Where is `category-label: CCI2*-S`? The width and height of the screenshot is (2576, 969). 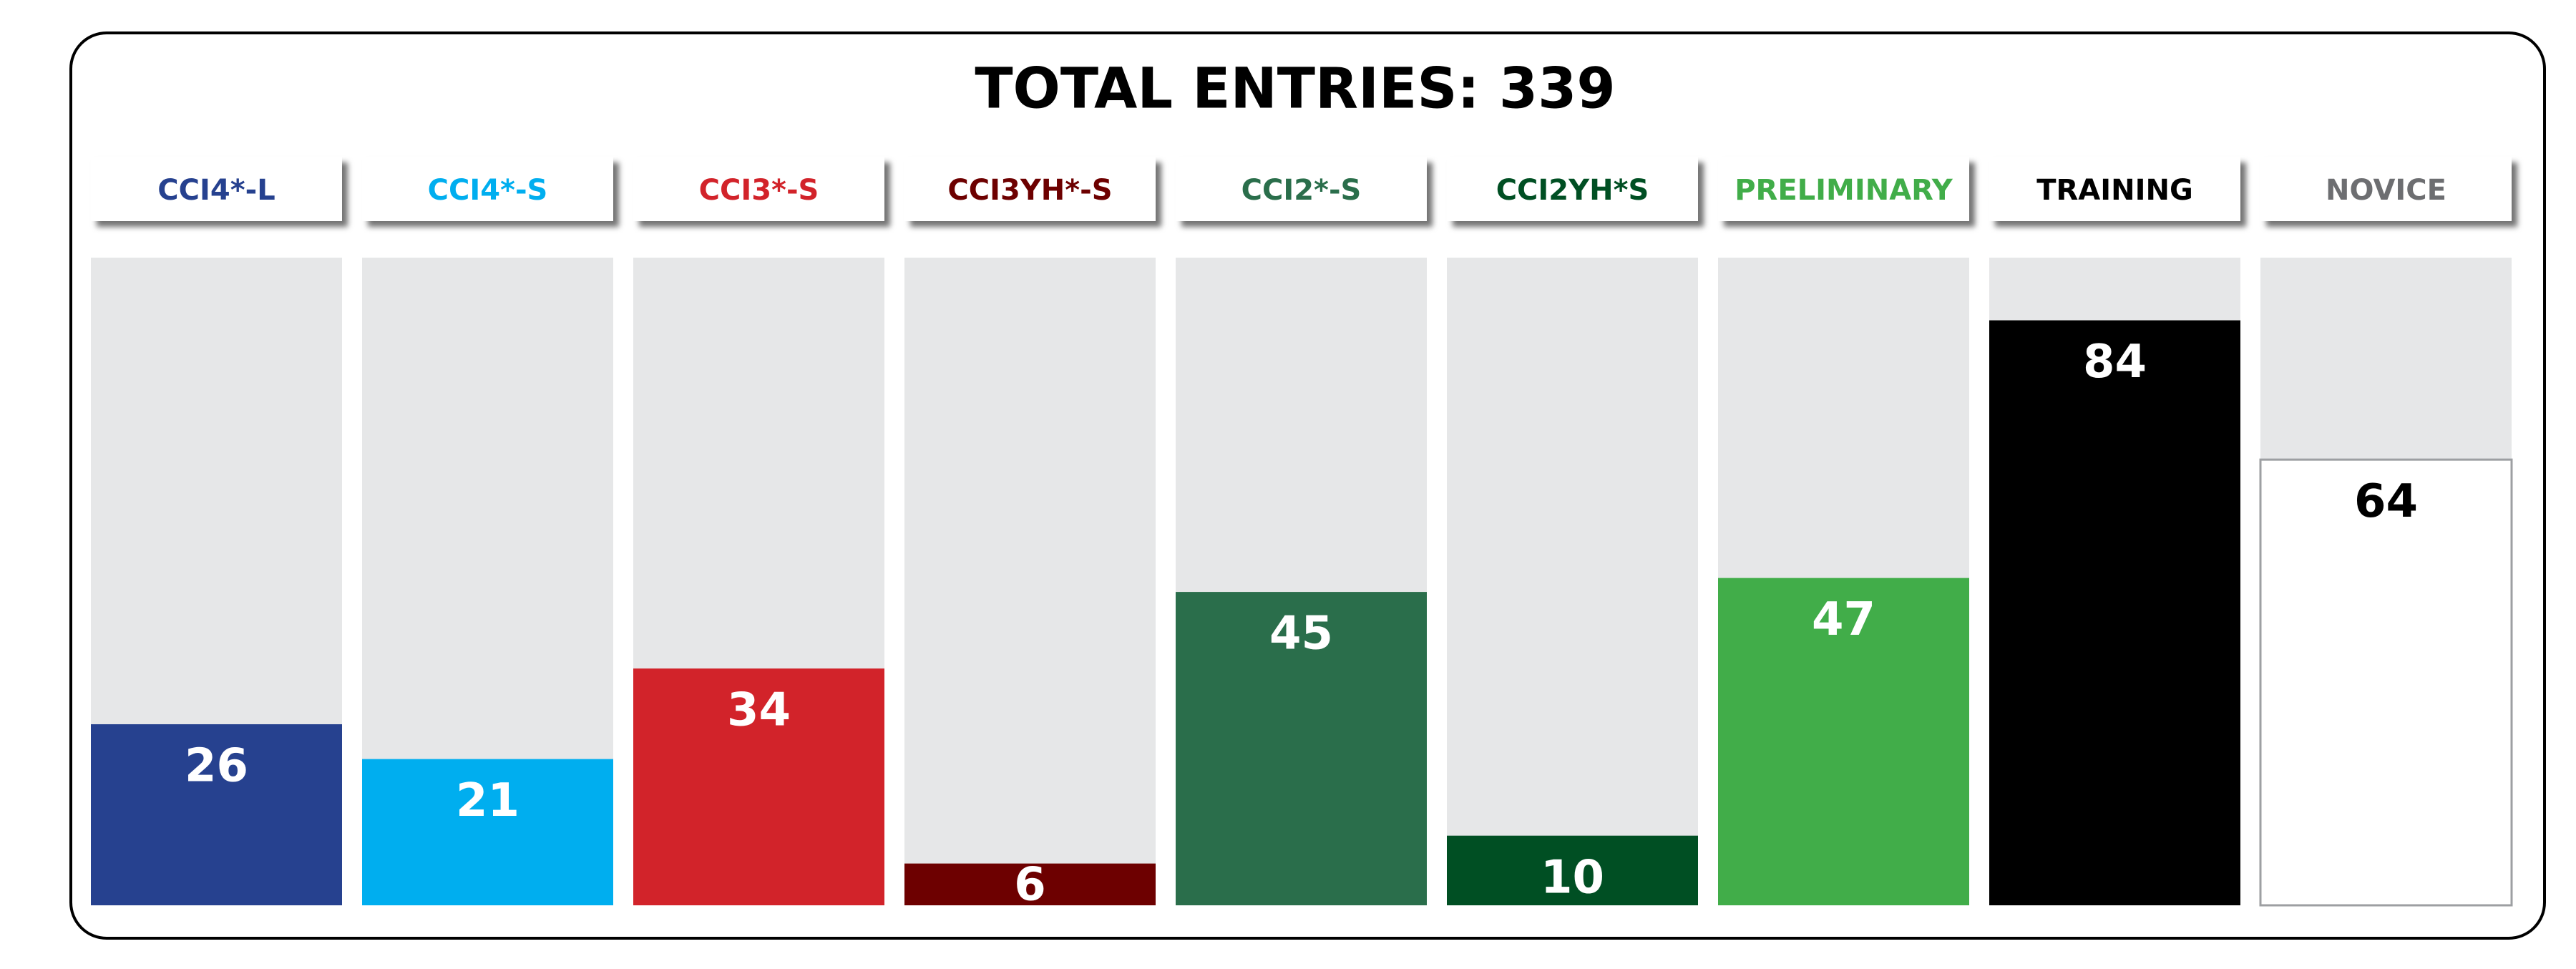 category-label: CCI2*-S is located at coordinates (1301, 190).